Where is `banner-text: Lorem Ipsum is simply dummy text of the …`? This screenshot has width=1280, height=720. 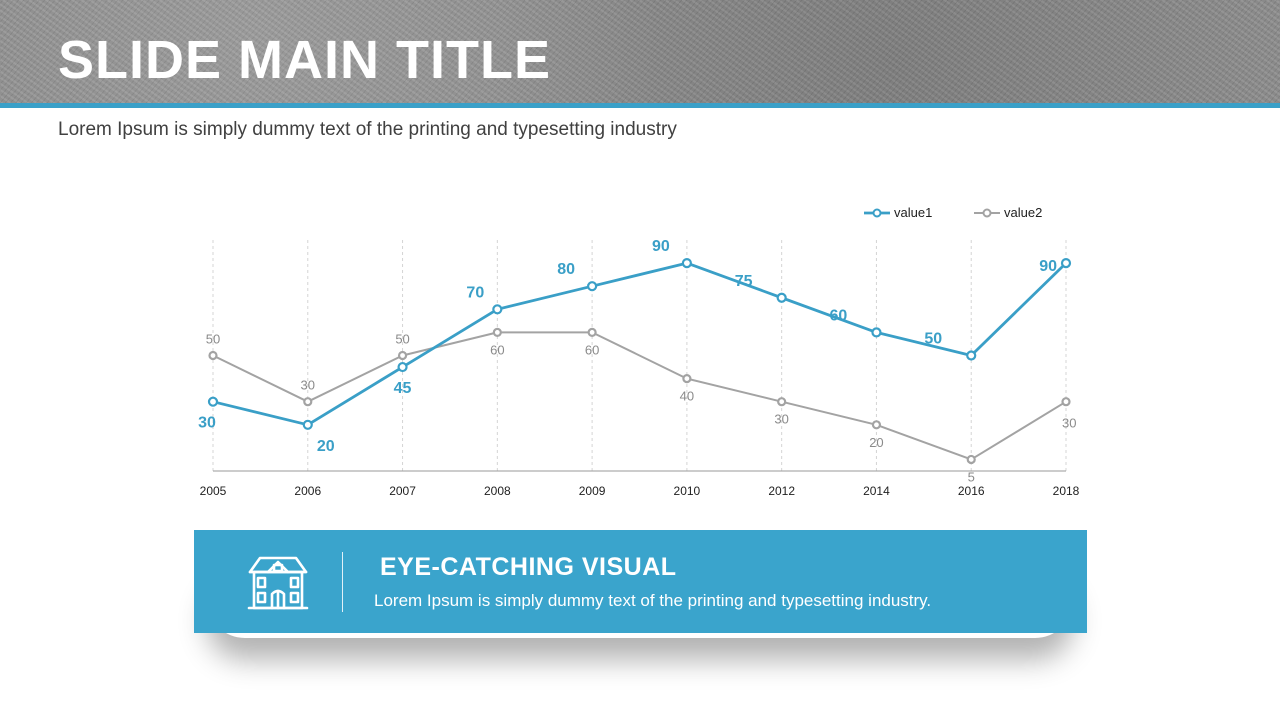 banner-text: Lorem Ipsum is simply dummy text of the … is located at coordinates (653, 600).